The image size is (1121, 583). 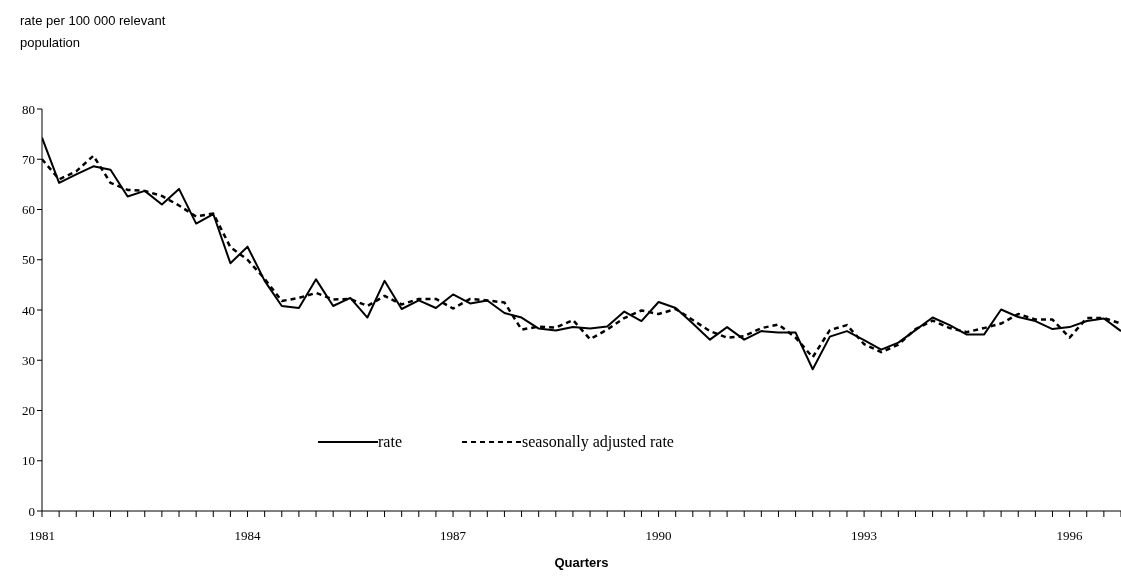 What do you see at coordinates (658, 536) in the screenshot?
I see `x-tick-label: 1990` at bounding box center [658, 536].